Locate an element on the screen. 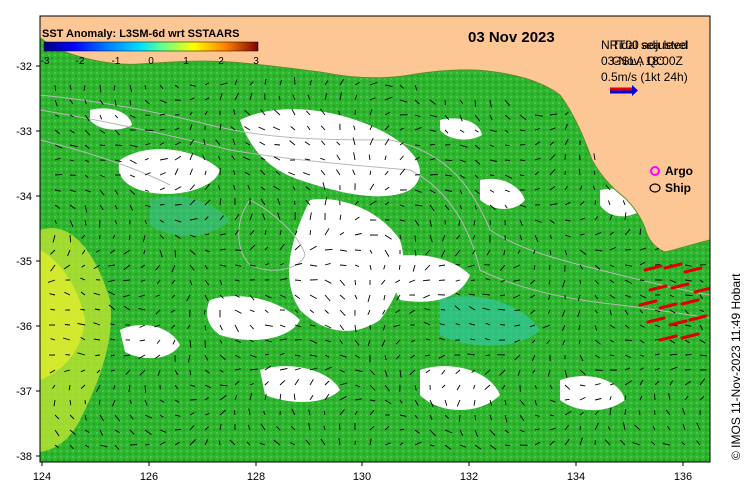 The width and height of the screenshot is (750, 496). ship-observation-arrow is located at coordinates (653, 268).